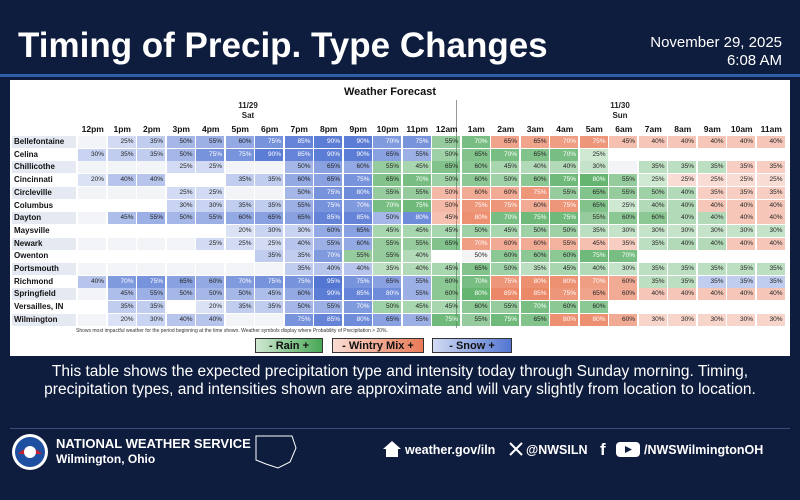 The width and height of the screenshot is (800, 500). What do you see at coordinates (44, 256) in the screenshot?
I see `location-name: Owenton` at bounding box center [44, 256].